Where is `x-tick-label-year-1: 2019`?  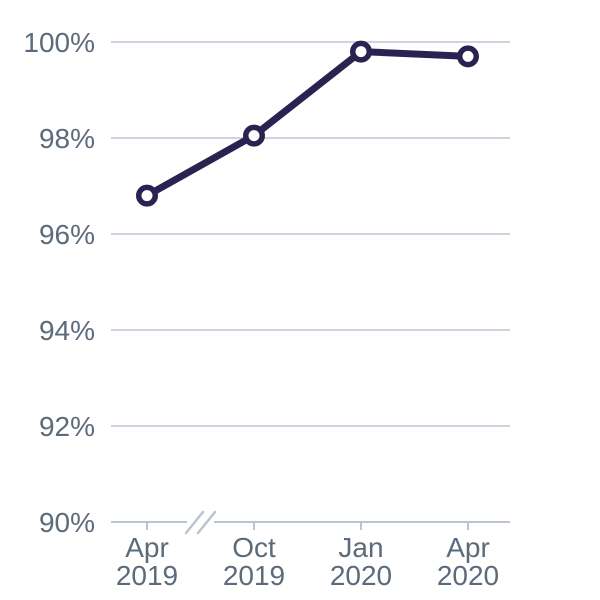
x-tick-label-year-1: 2019 is located at coordinates (254, 575).